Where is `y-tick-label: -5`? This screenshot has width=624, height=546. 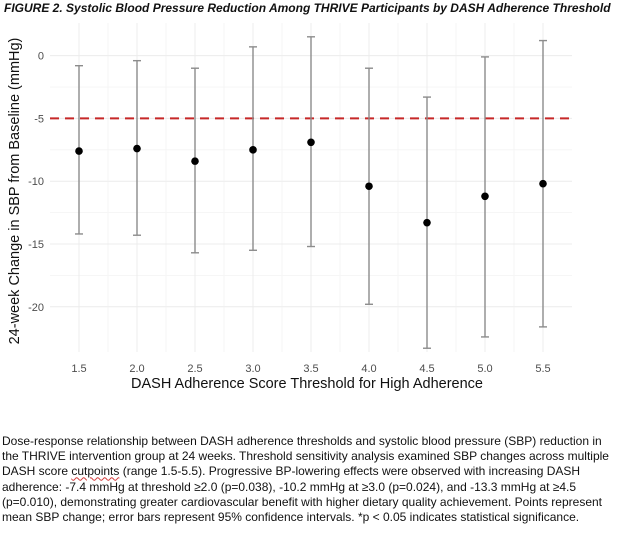
y-tick-label: -5 is located at coordinates (39, 119).